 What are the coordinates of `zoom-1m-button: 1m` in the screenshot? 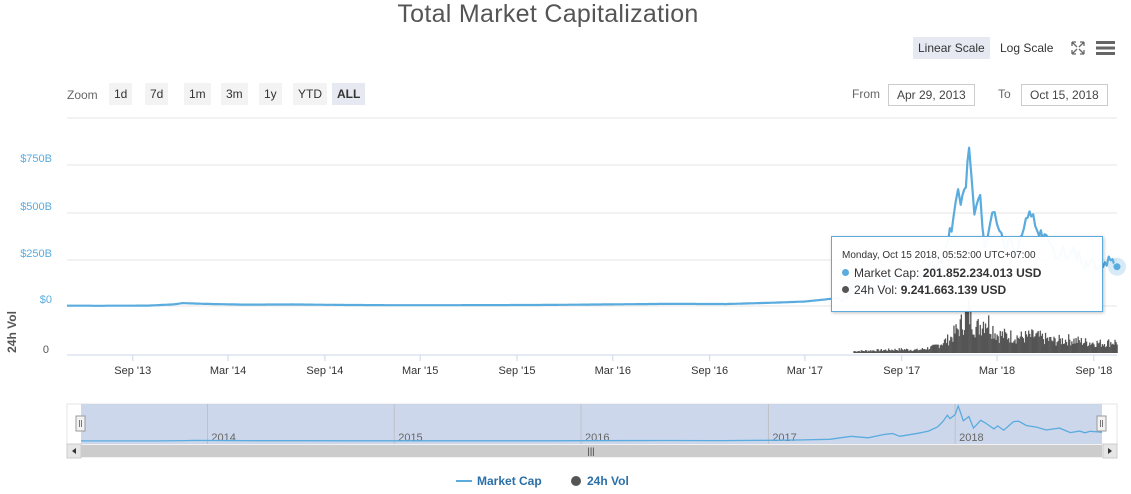 It's located at (197, 94).